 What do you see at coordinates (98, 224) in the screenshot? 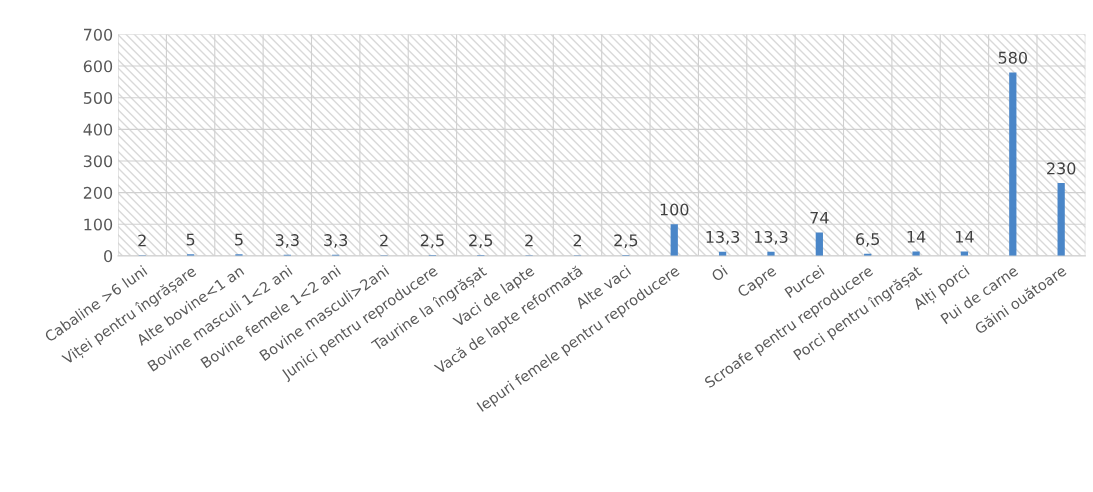
I see `y-tick-label: 100` at bounding box center [98, 224].